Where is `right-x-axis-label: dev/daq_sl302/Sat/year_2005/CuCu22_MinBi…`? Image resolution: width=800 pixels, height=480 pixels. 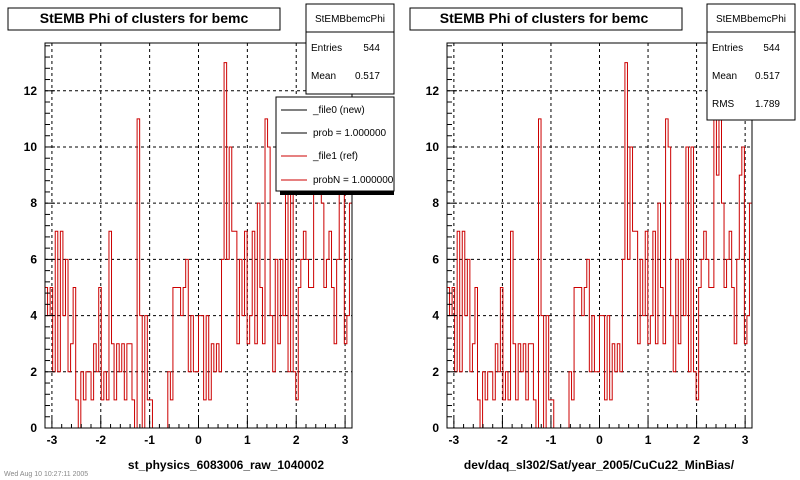 right-x-axis-label: dev/daq_sl302/Sat/year_2005/CuCu22_MinBi… is located at coordinates (599, 465).